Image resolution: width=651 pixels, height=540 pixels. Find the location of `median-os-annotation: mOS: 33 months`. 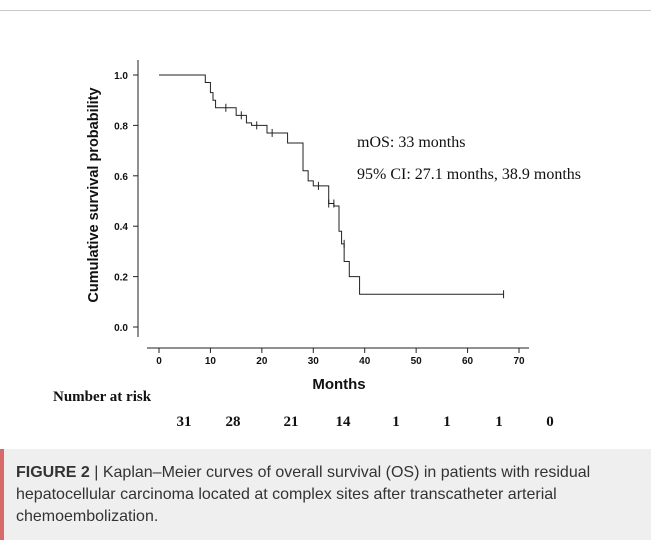

median-os-annotation: mOS: 33 months is located at coordinates (411, 142).